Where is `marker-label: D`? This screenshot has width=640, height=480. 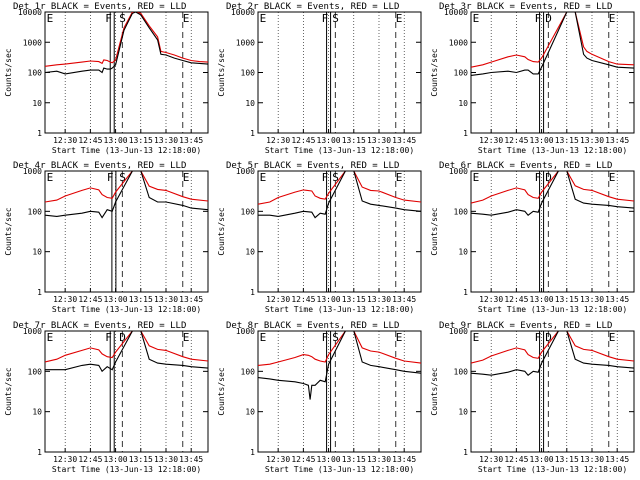 marker-label: D is located at coordinates (548, 337).